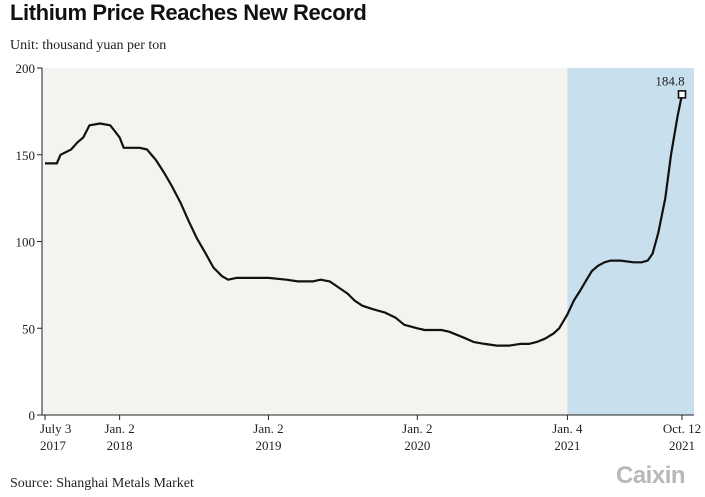  I want to click on source-note: Source: Shanghai Metals Market, so click(102, 483).